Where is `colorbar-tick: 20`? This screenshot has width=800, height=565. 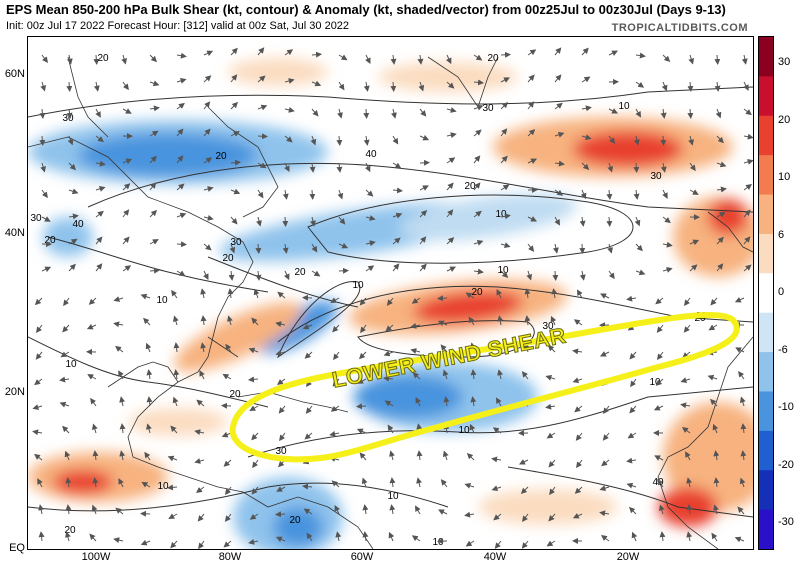 colorbar-tick: 20 is located at coordinates (784, 120).